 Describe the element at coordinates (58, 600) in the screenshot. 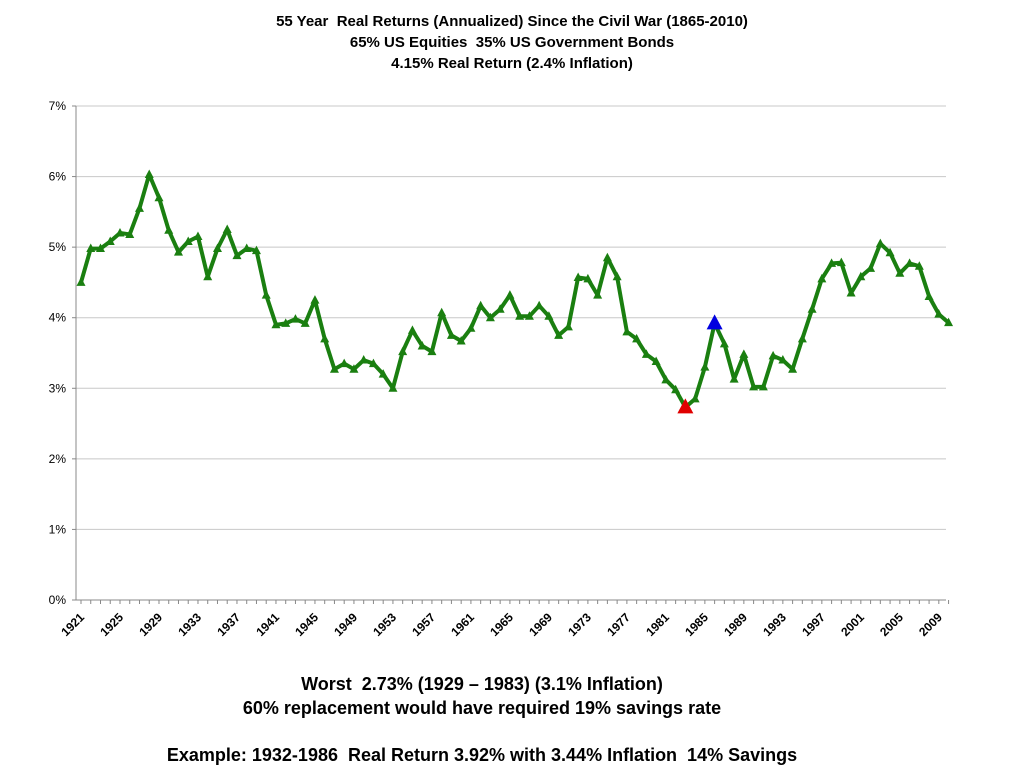

I see `y-tick-label: 0%` at that location.